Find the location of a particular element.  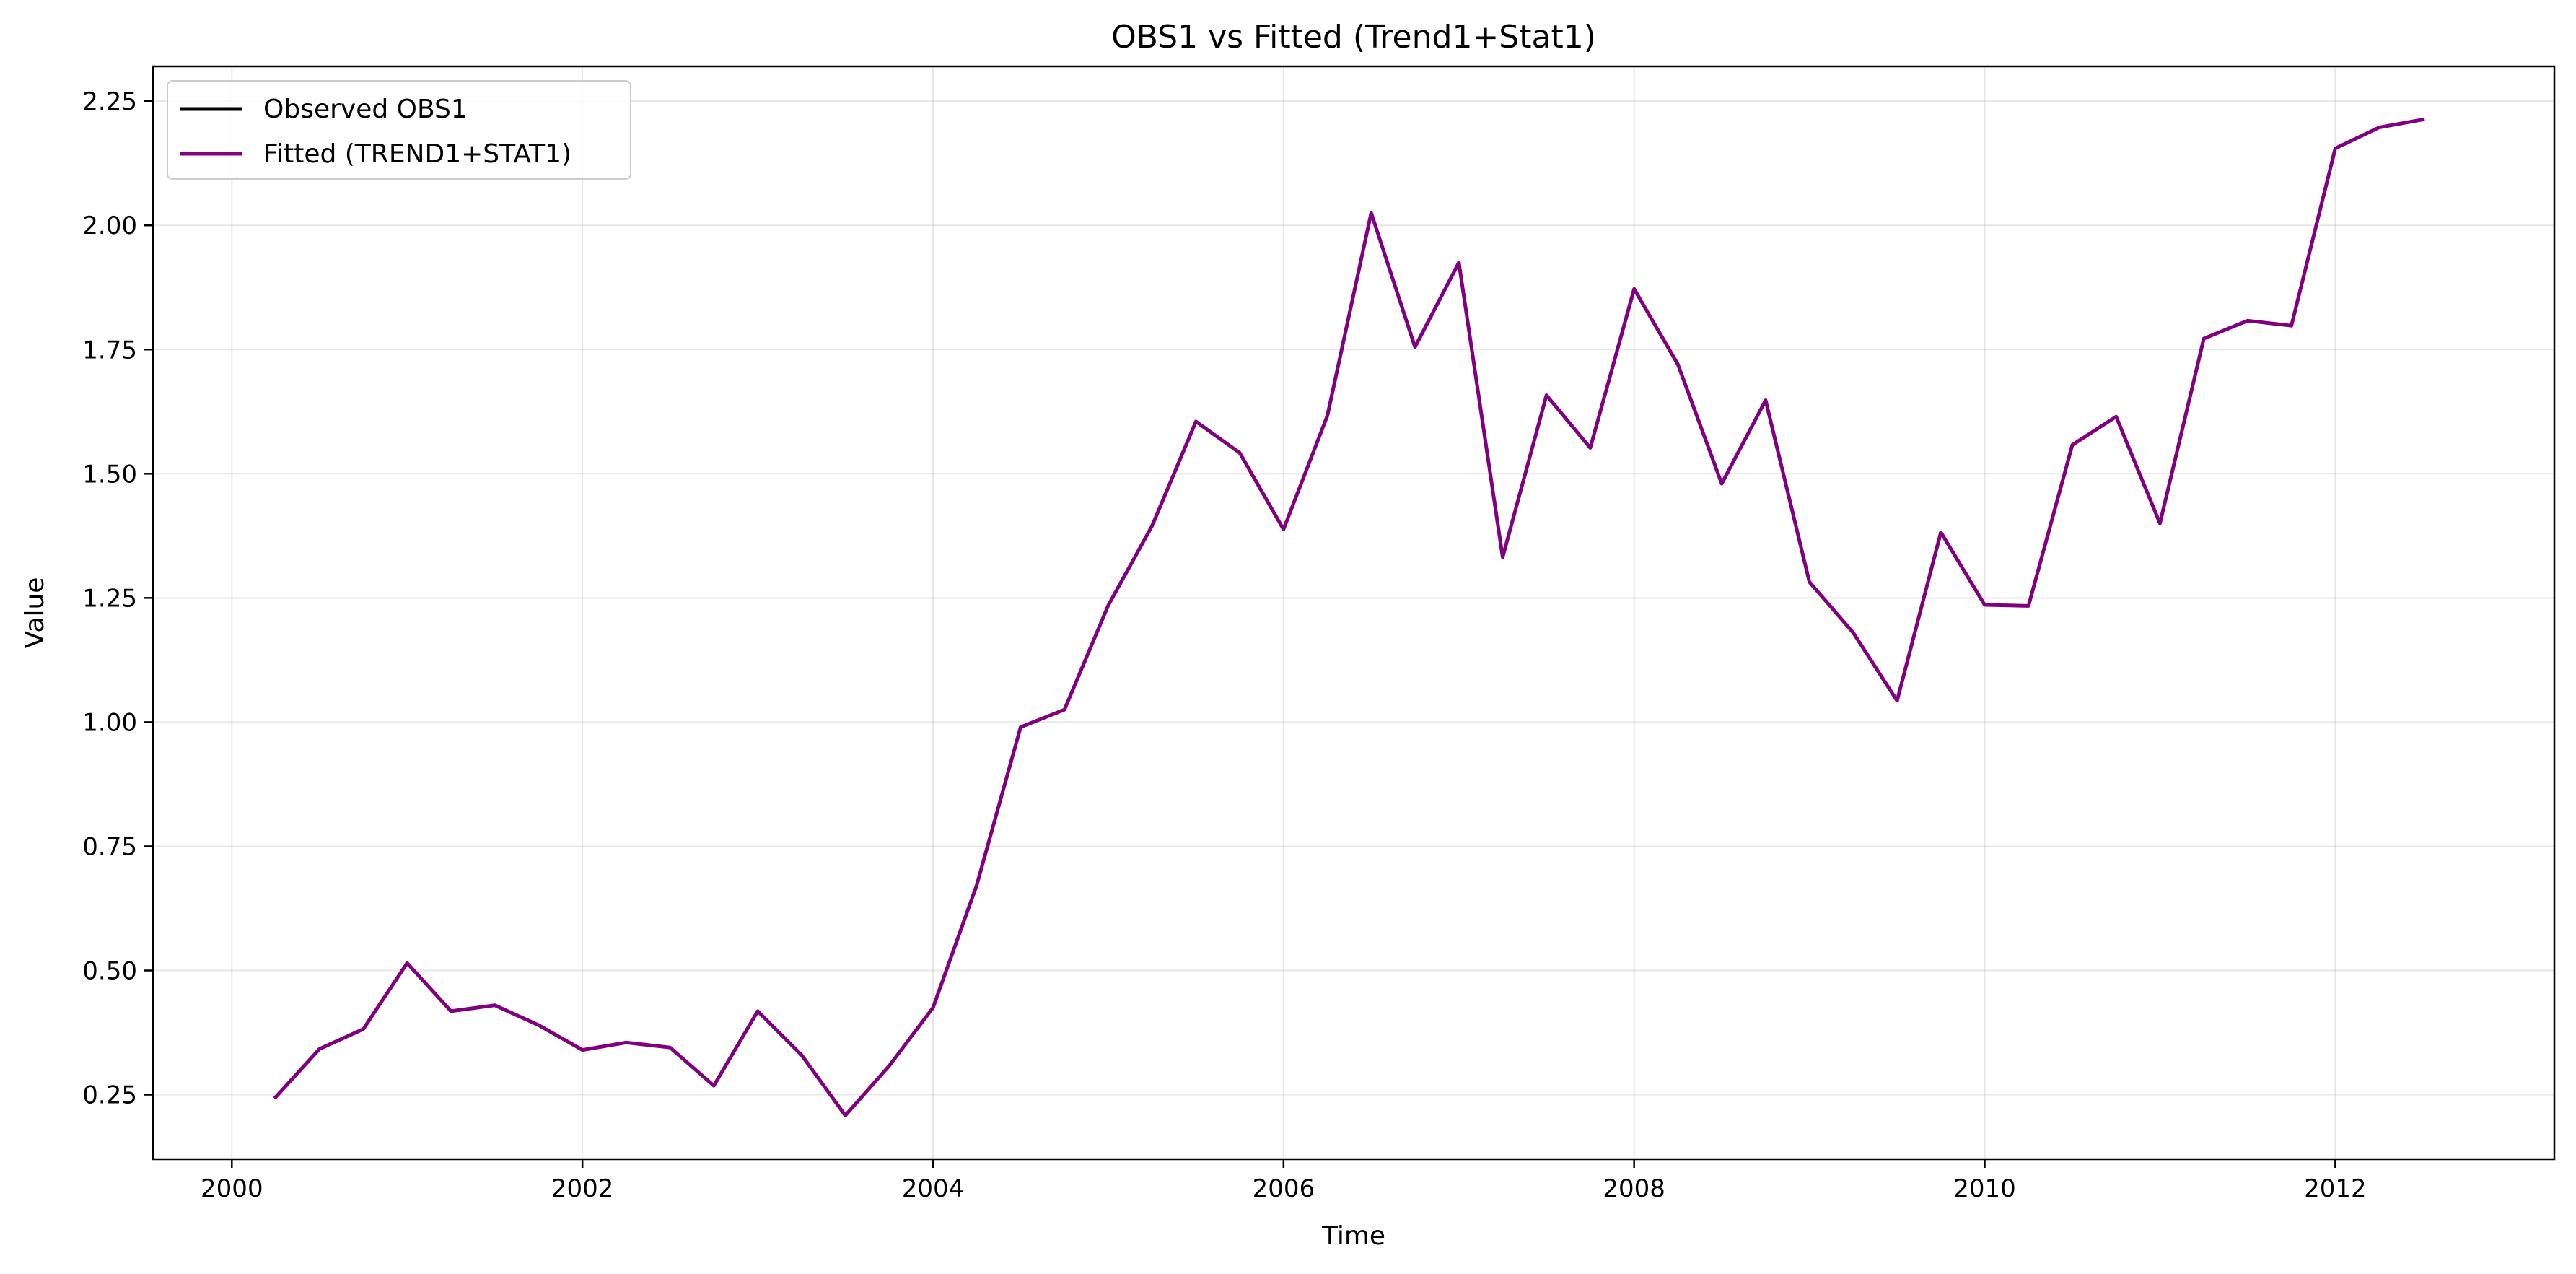

x-tick-label: 2000 is located at coordinates (232, 1189).